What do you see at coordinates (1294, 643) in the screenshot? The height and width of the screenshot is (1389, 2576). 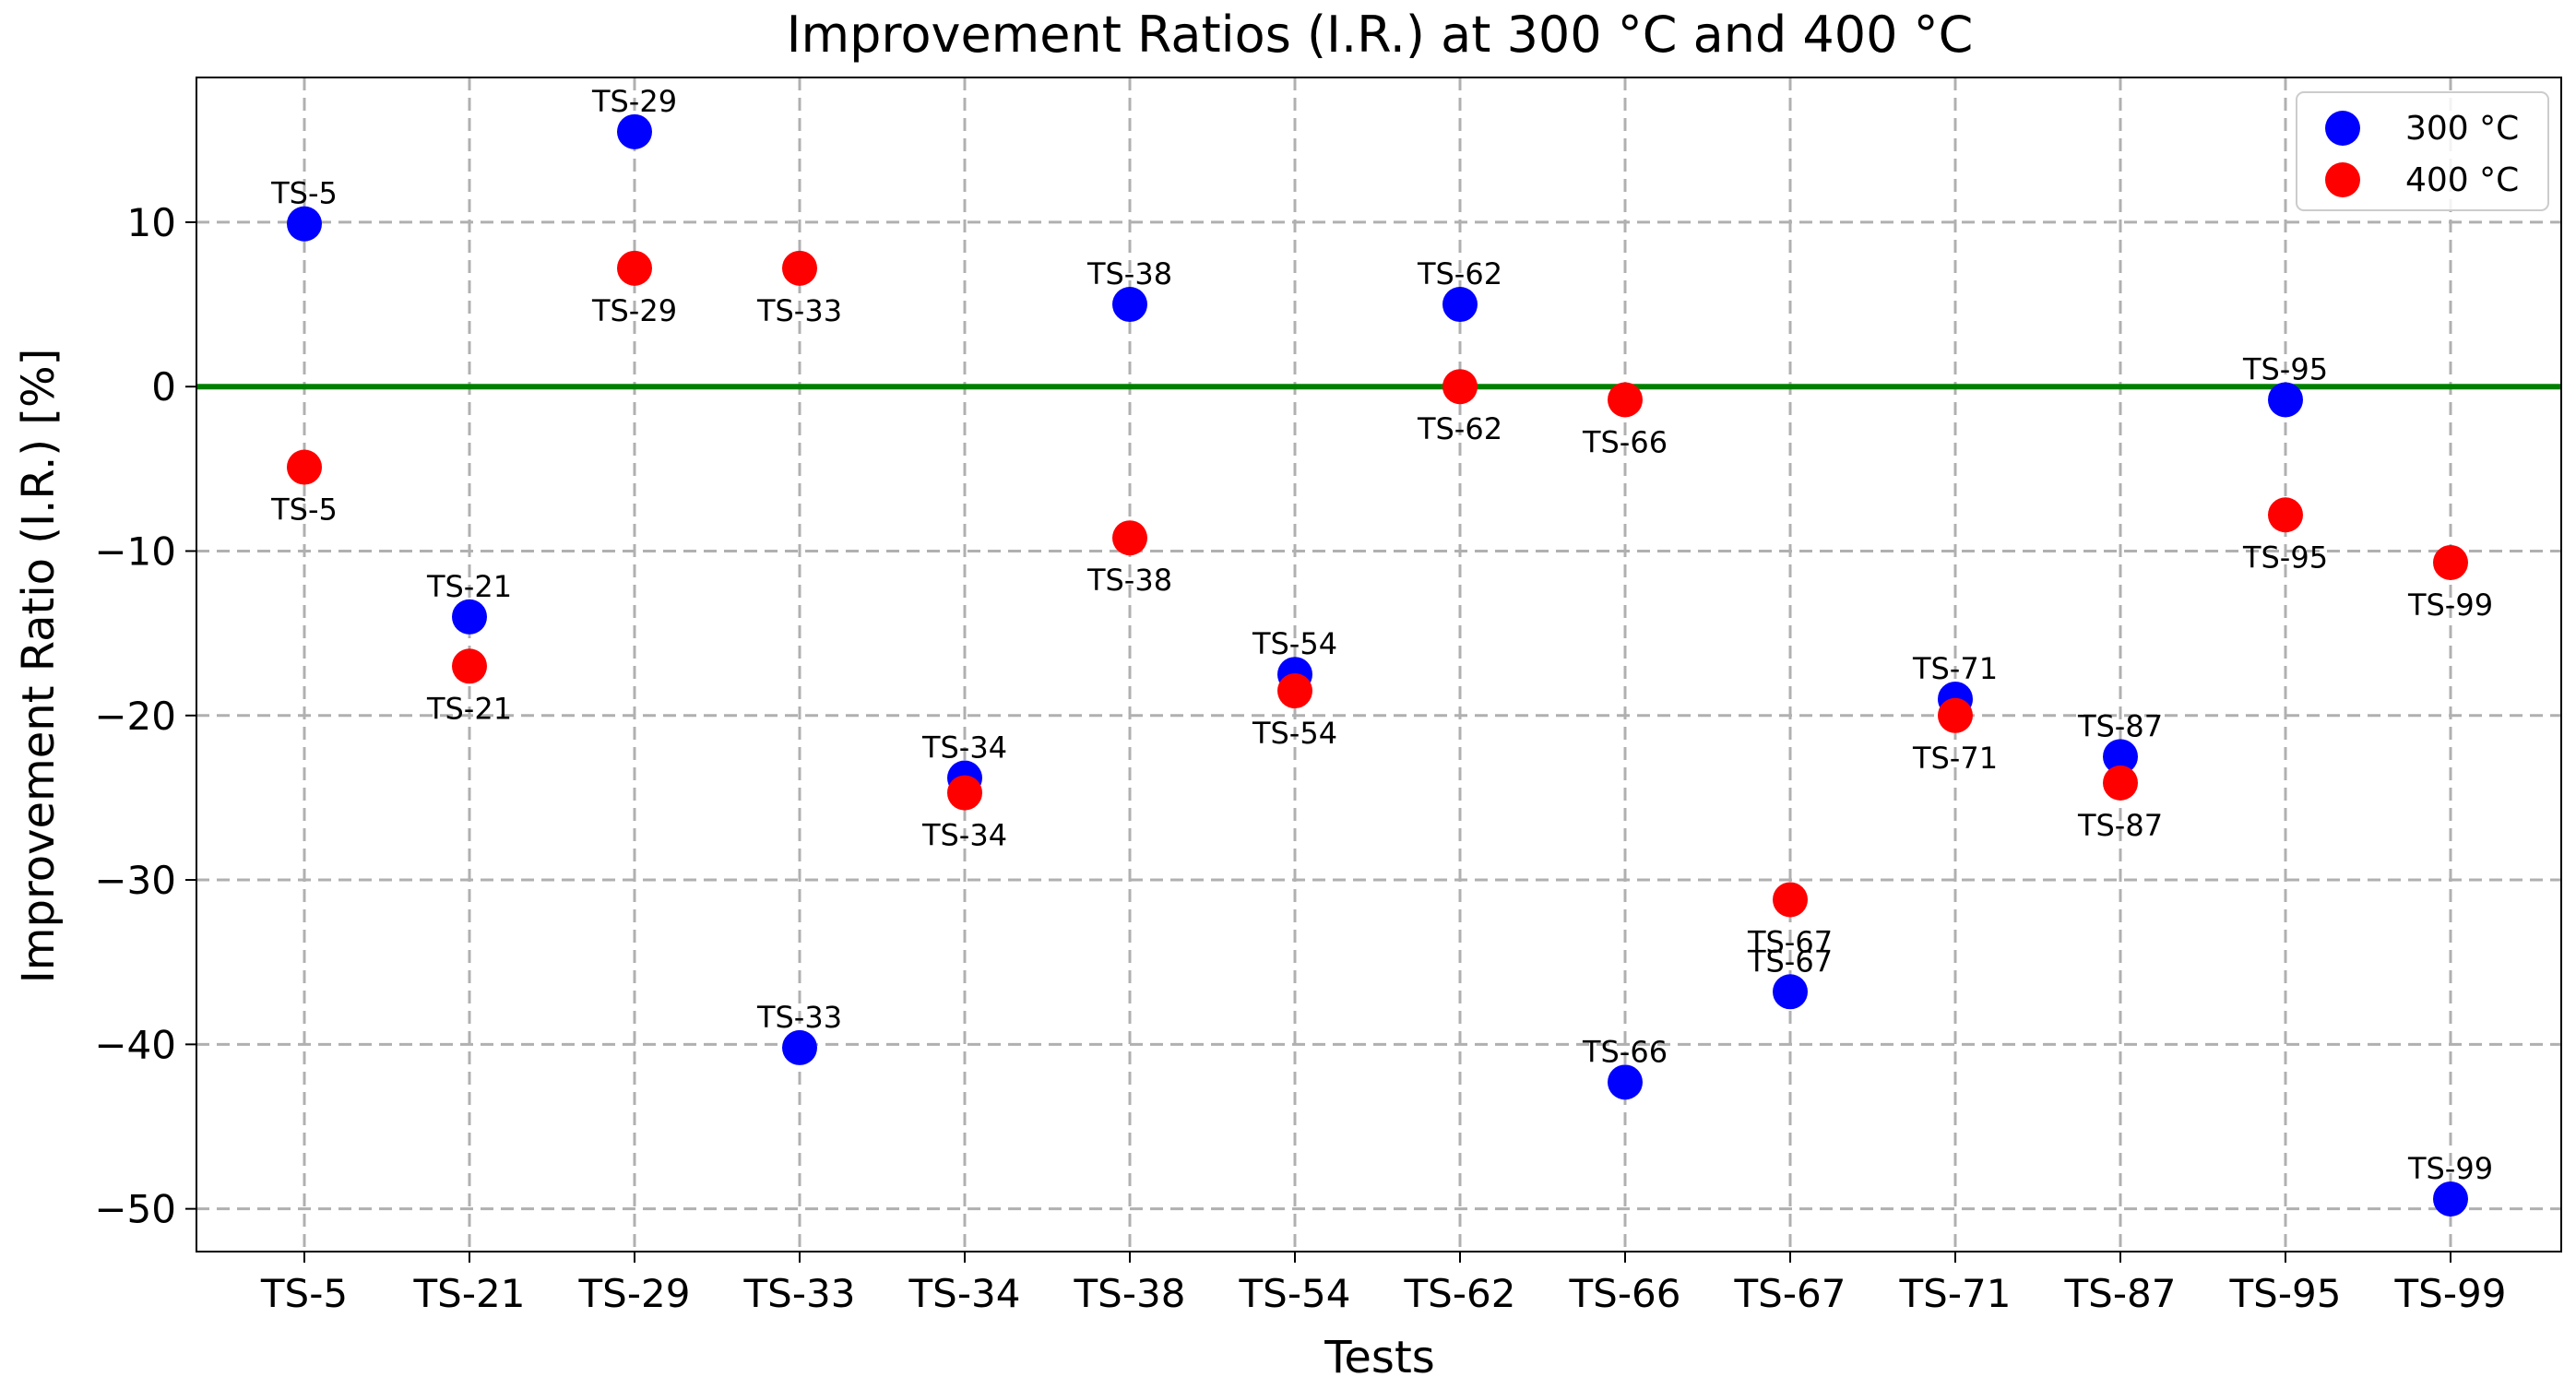 I see `point-label-300-ts-54: TS-54` at bounding box center [1294, 643].